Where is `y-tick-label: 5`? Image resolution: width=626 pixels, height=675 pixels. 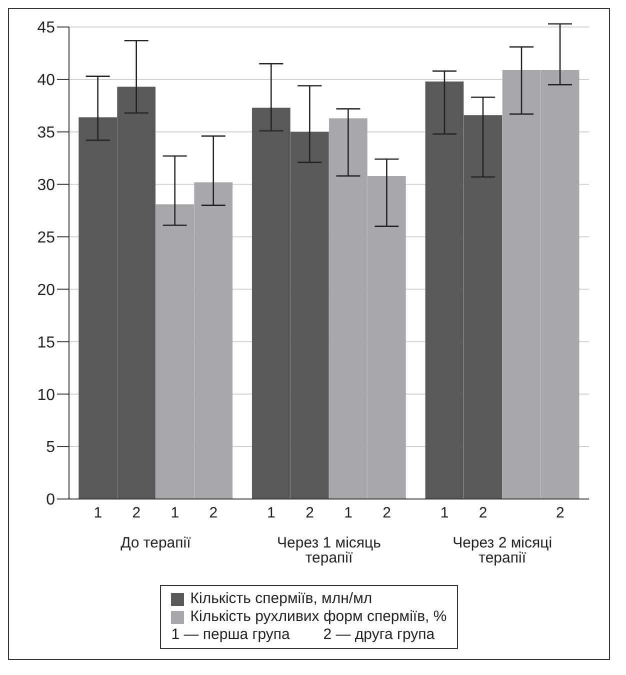 y-tick-label: 5 is located at coordinates (51, 447).